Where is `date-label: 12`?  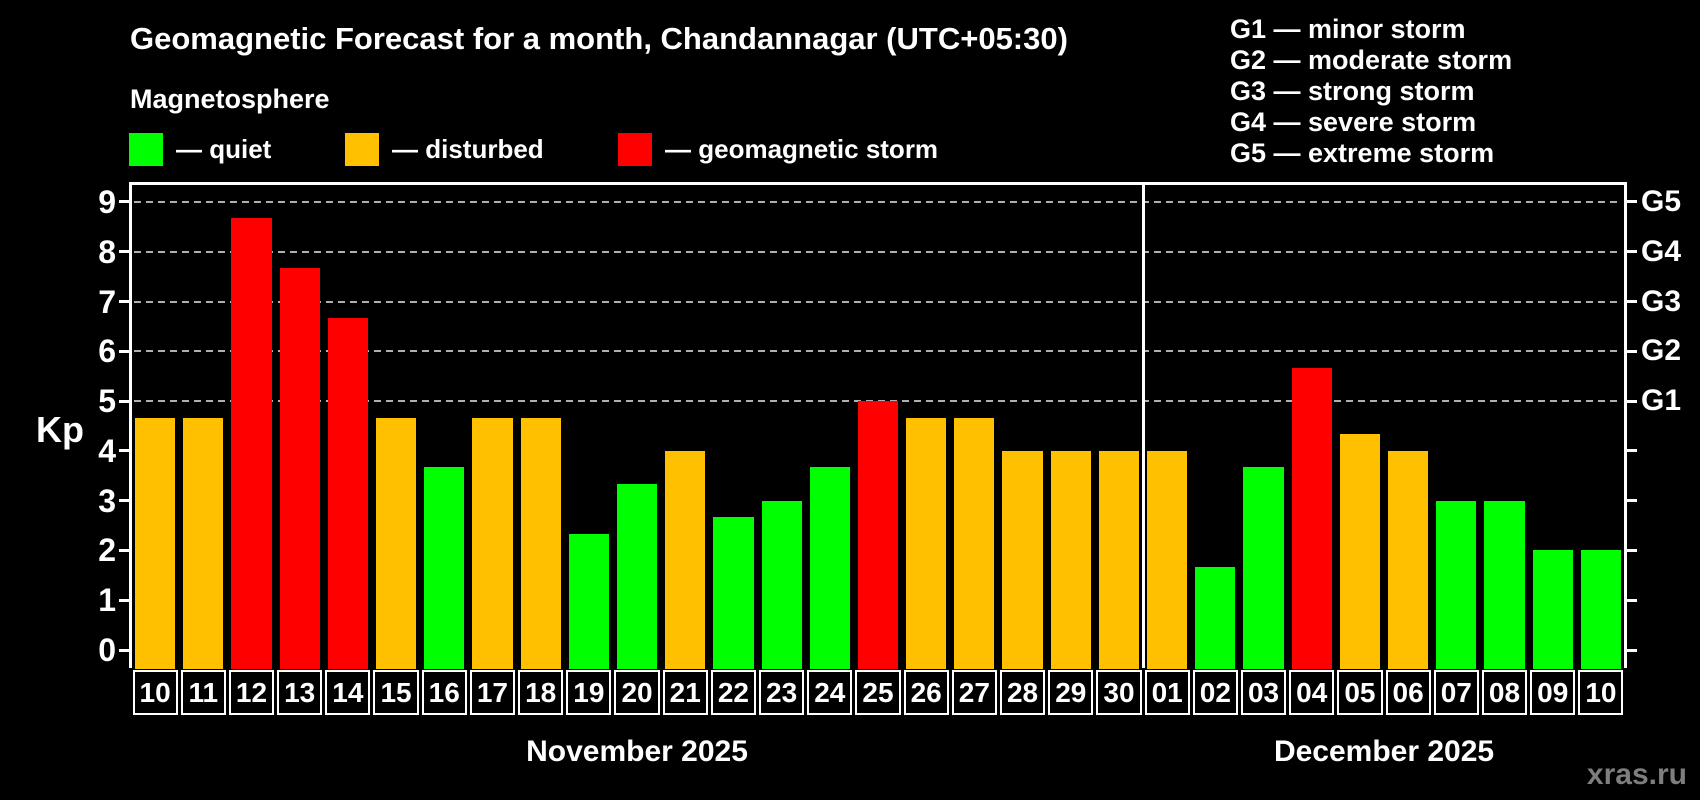
date-label: 12 is located at coordinates (251, 692).